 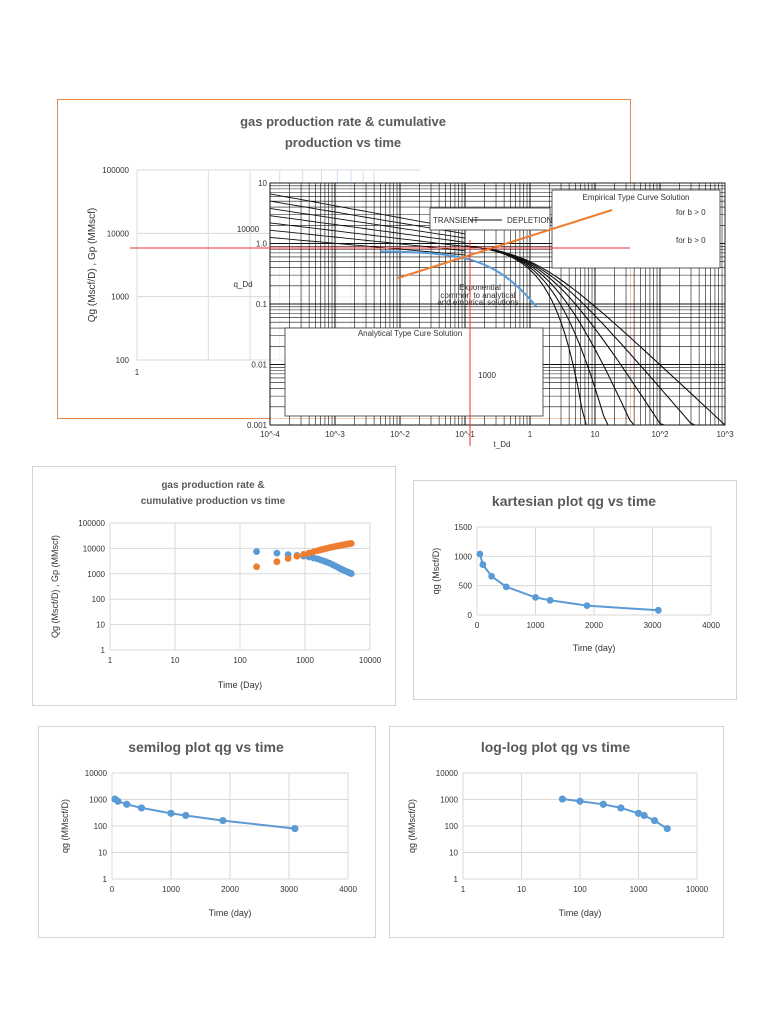 I want to click on empirical-title: Empirical Type Curve Solution, so click(x=635, y=197).